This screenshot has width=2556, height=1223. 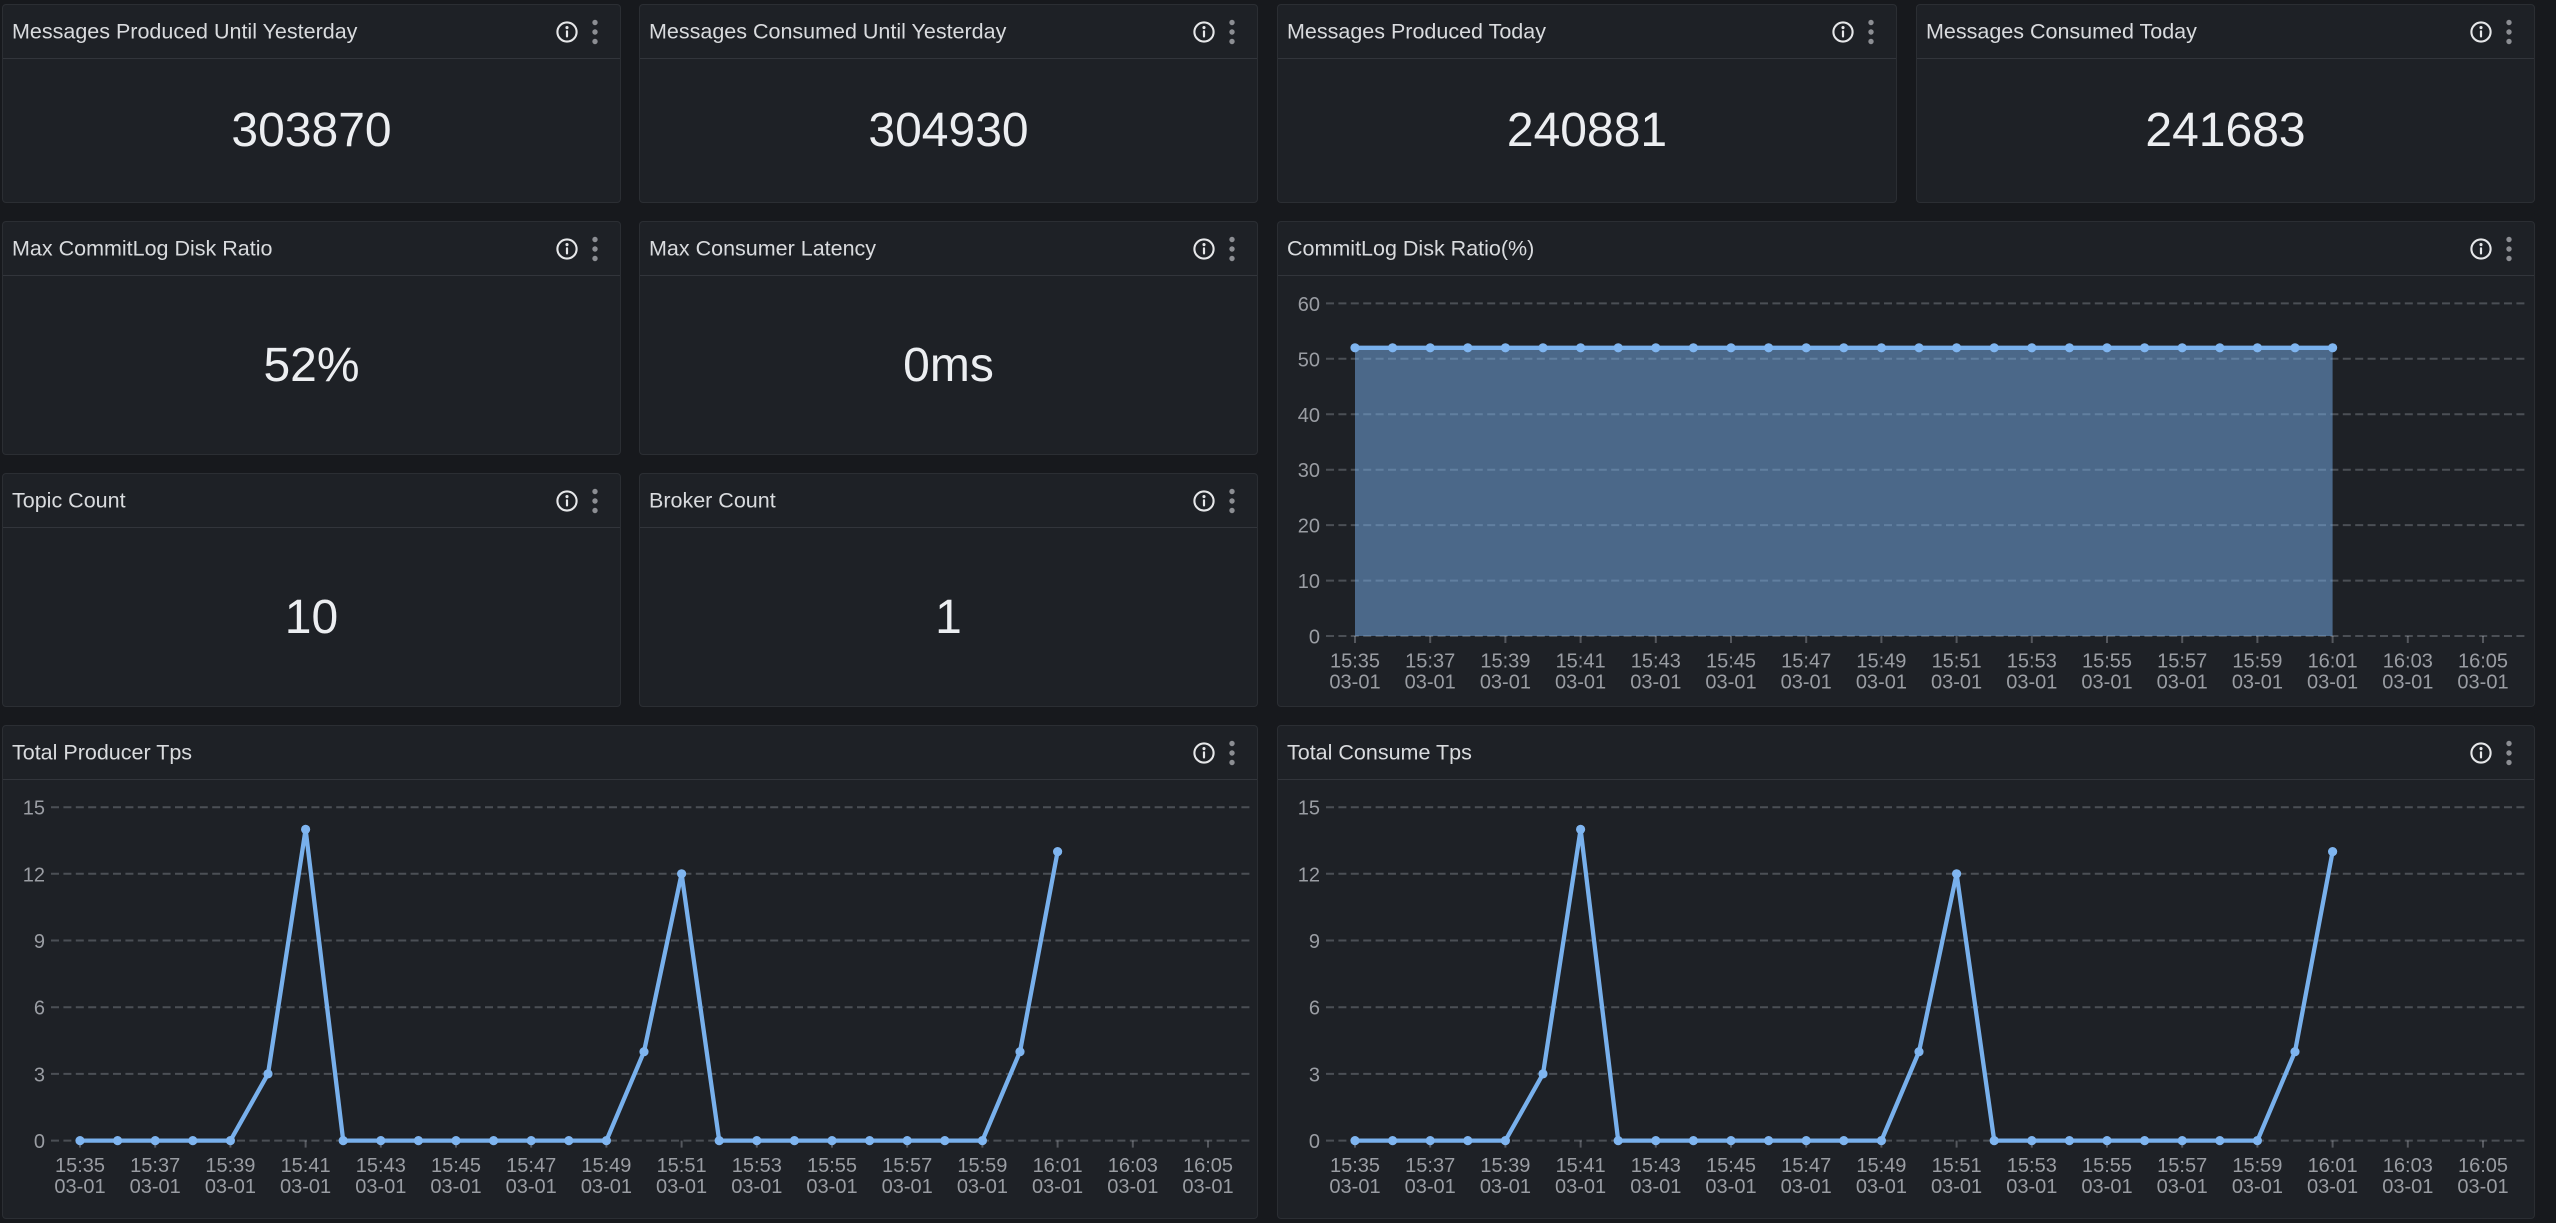 What do you see at coordinates (1314, 942) in the screenshot?
I see `svg-text: 9` at bounding box center [1314, 942].